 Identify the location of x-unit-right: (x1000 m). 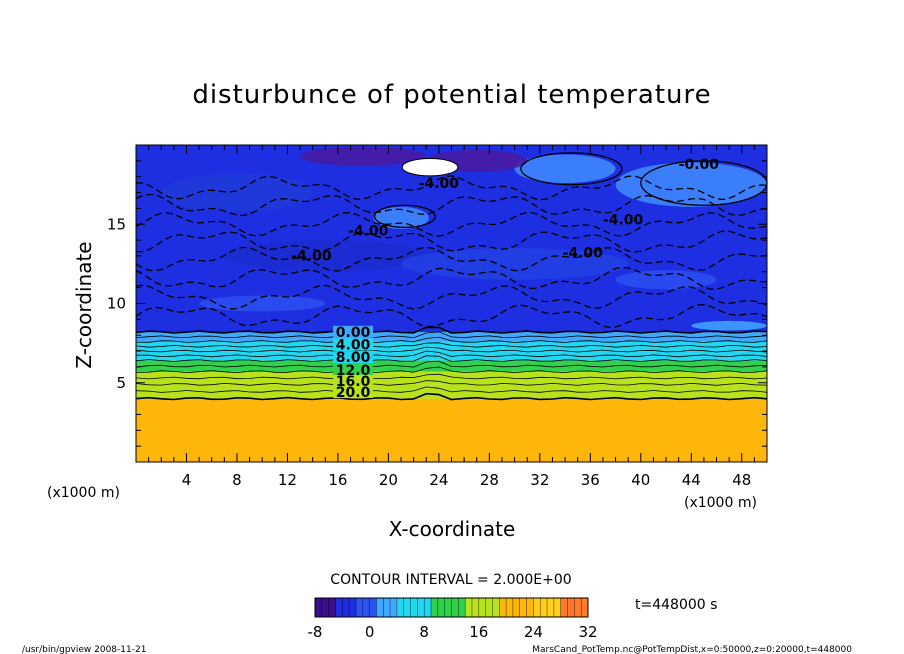
(720, 503).